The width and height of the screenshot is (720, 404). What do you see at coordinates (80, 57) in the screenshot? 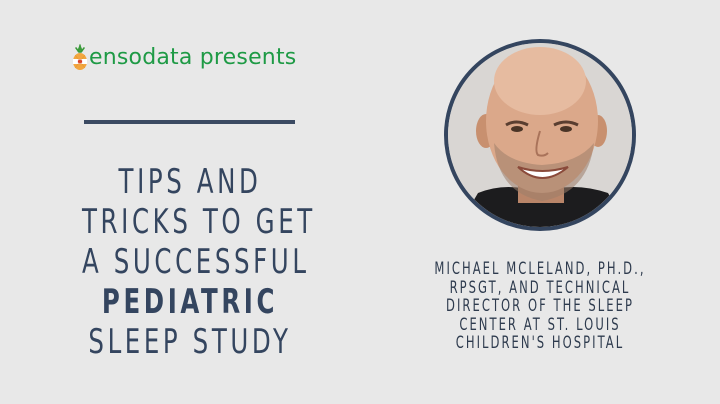
I see `pineapple-icon` at bounding box center [80, 57].